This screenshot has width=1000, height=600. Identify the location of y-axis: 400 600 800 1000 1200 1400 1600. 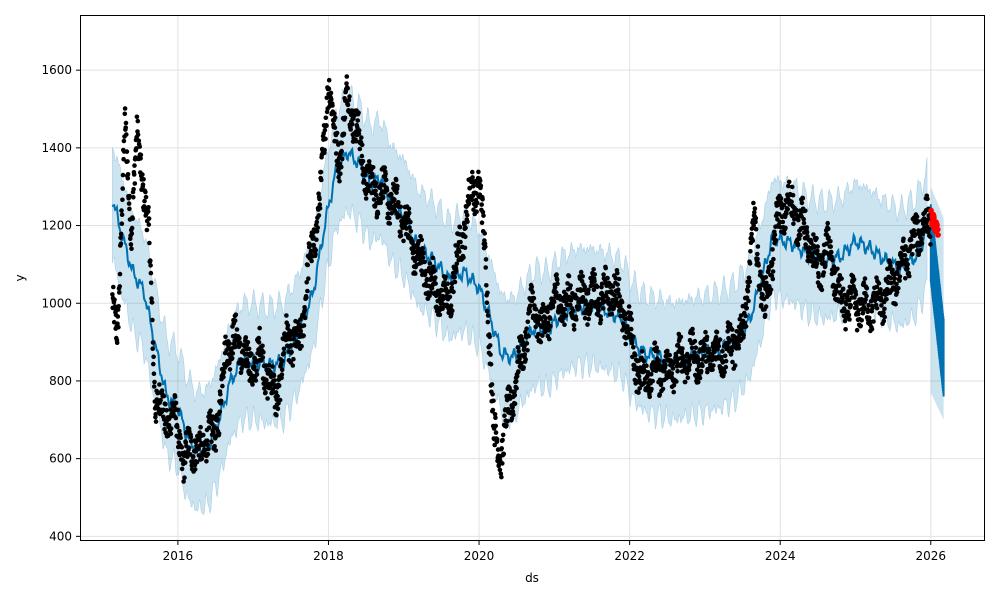
(60, 303).